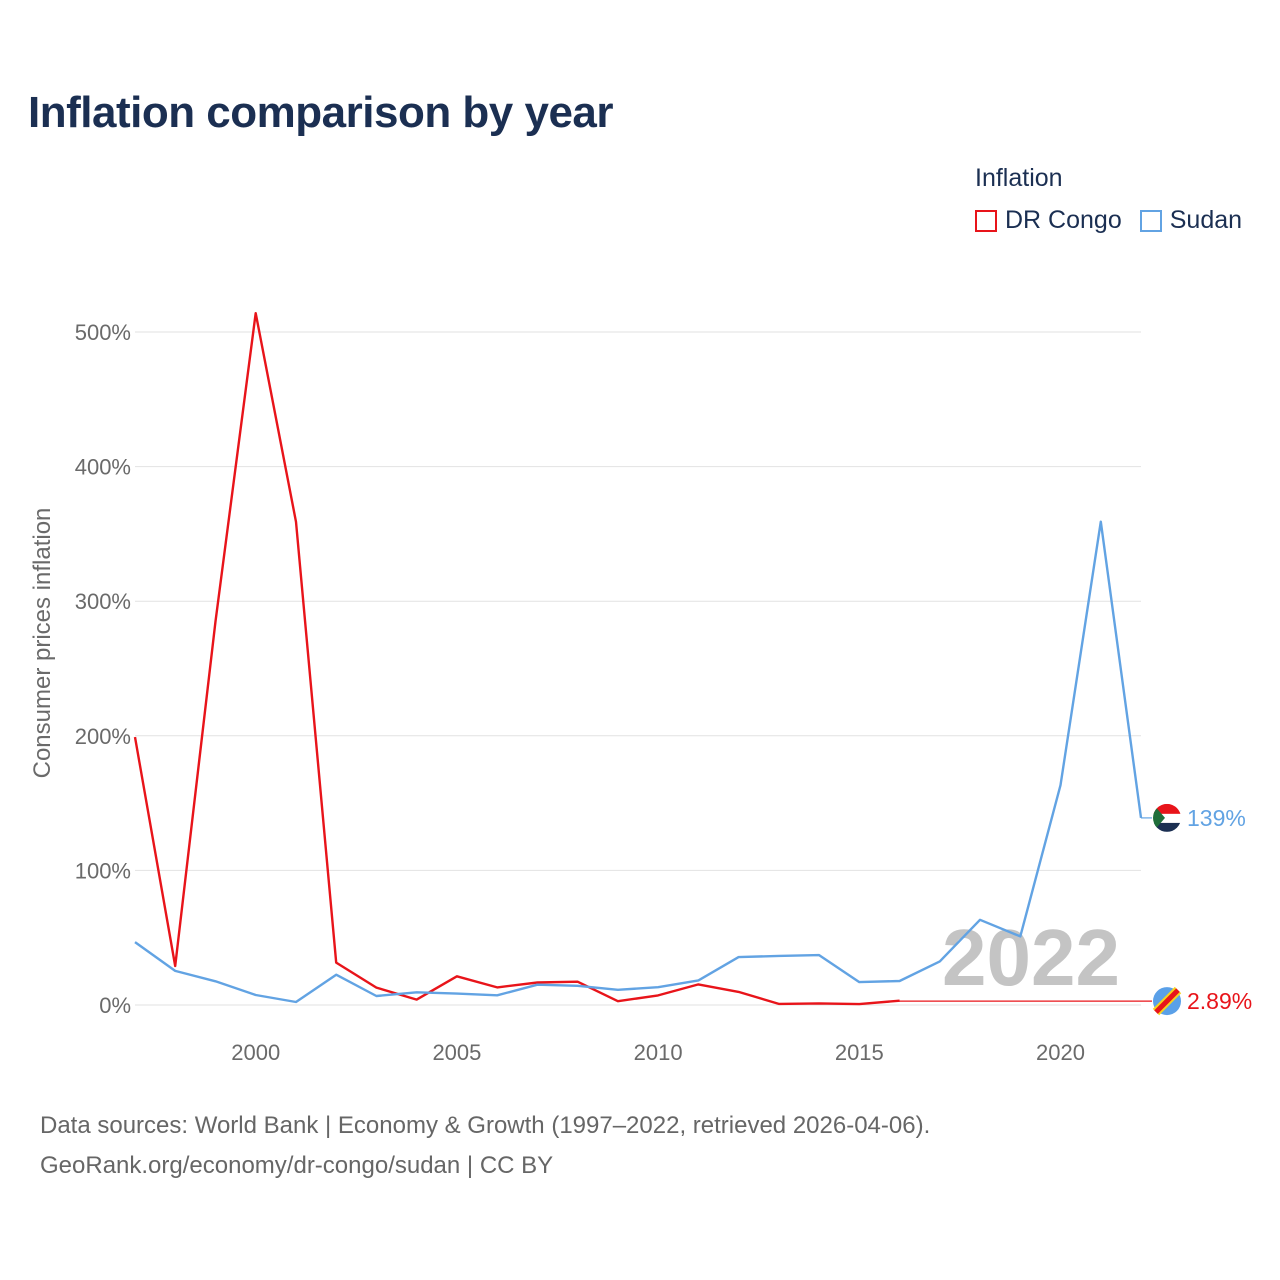 This screenshot has width=1280, height=1280. I want to click on x-tick-label: 2020, so click(1060, 1052).